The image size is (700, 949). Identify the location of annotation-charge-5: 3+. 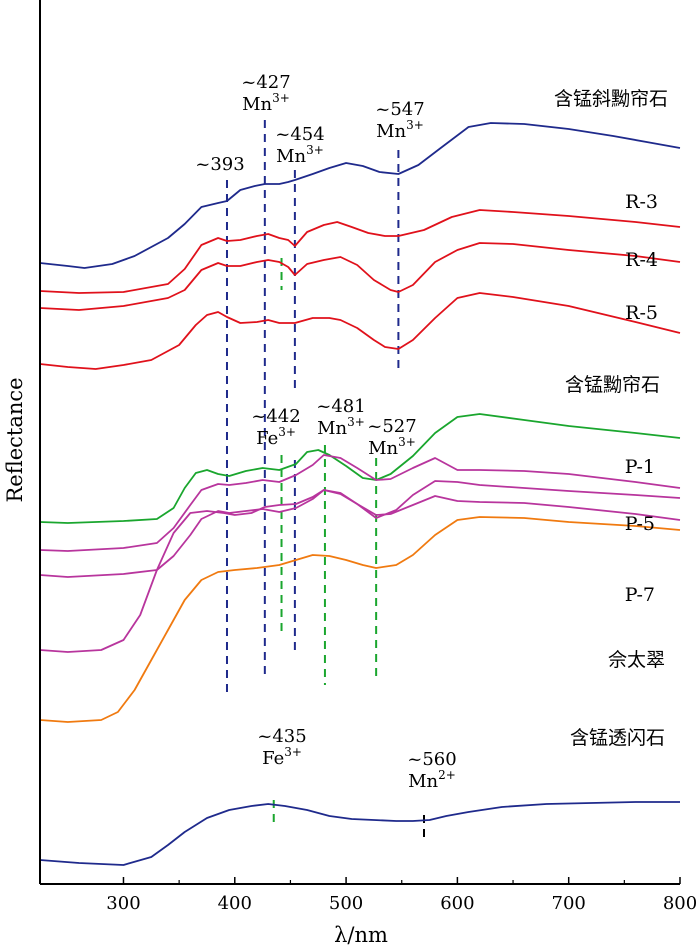
(356, 422).